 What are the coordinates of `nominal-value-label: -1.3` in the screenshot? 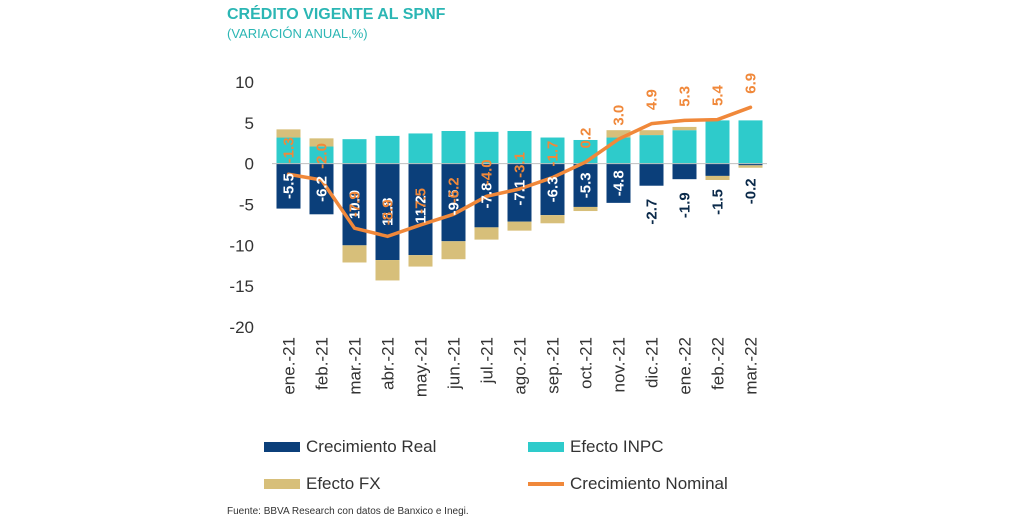 It's located at (289, 150).